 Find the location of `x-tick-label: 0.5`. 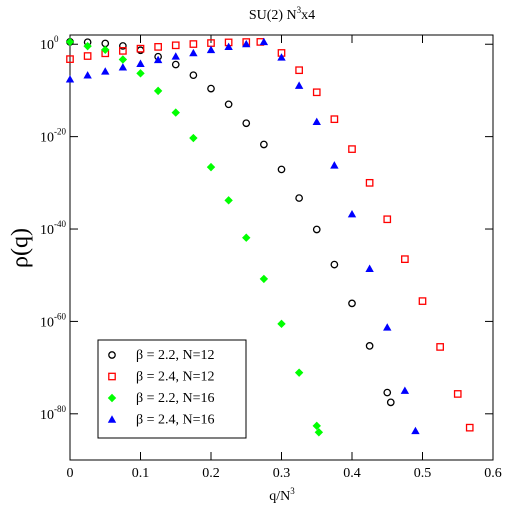

x-tick-label: 0.5 is located at coordinates (423, 473).